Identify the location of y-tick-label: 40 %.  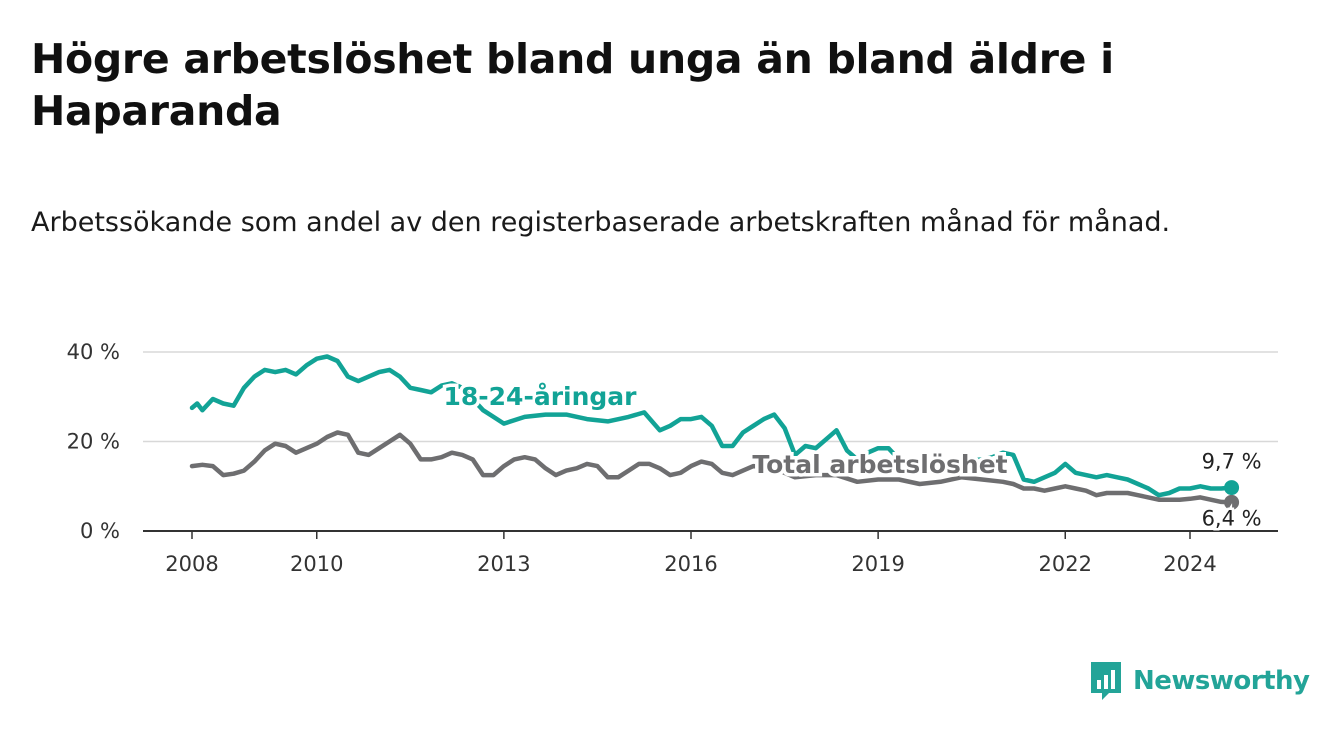
(93, 352).